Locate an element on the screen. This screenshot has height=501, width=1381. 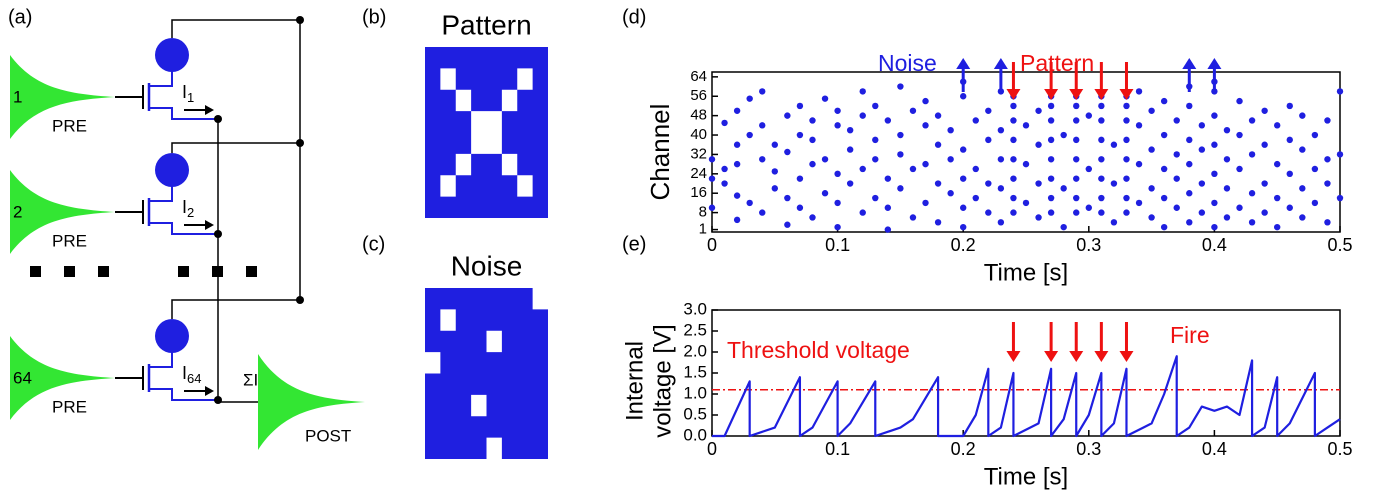
y-tick-label: 0.5 is located at coordinates (695, 413).